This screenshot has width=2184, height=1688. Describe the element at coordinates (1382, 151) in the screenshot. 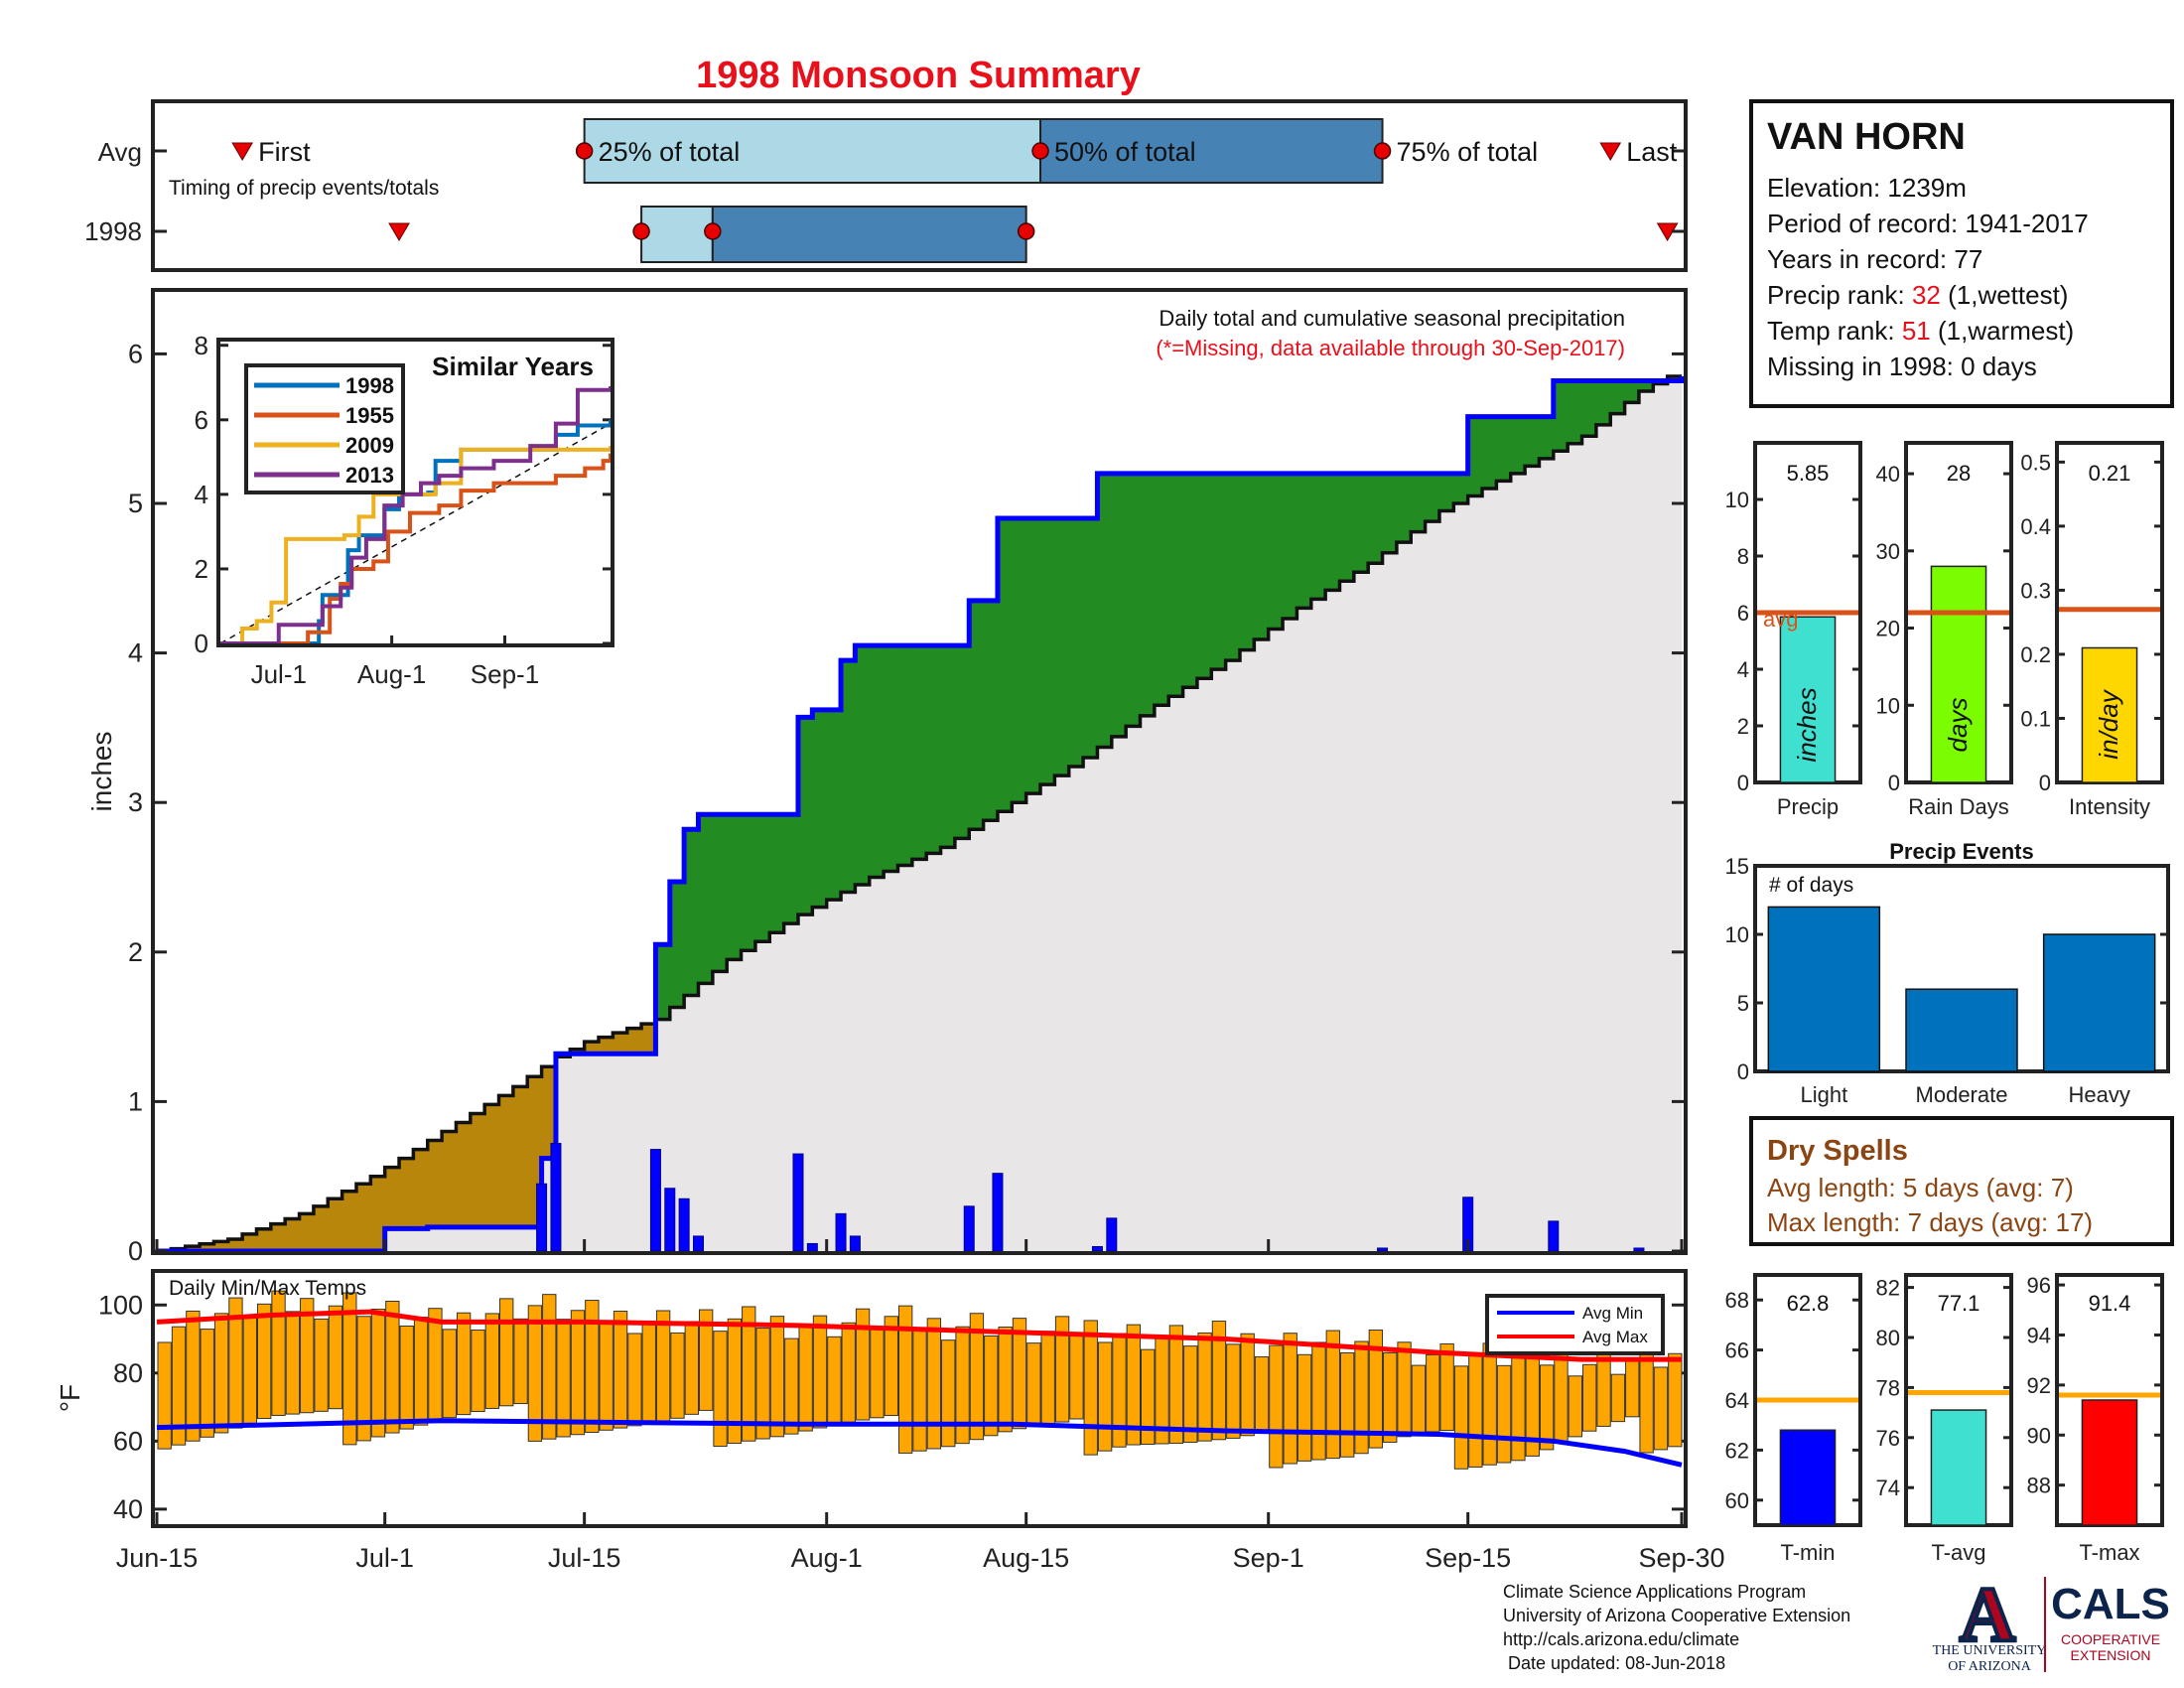

I see `timing-avg-p75-marker` at that location.